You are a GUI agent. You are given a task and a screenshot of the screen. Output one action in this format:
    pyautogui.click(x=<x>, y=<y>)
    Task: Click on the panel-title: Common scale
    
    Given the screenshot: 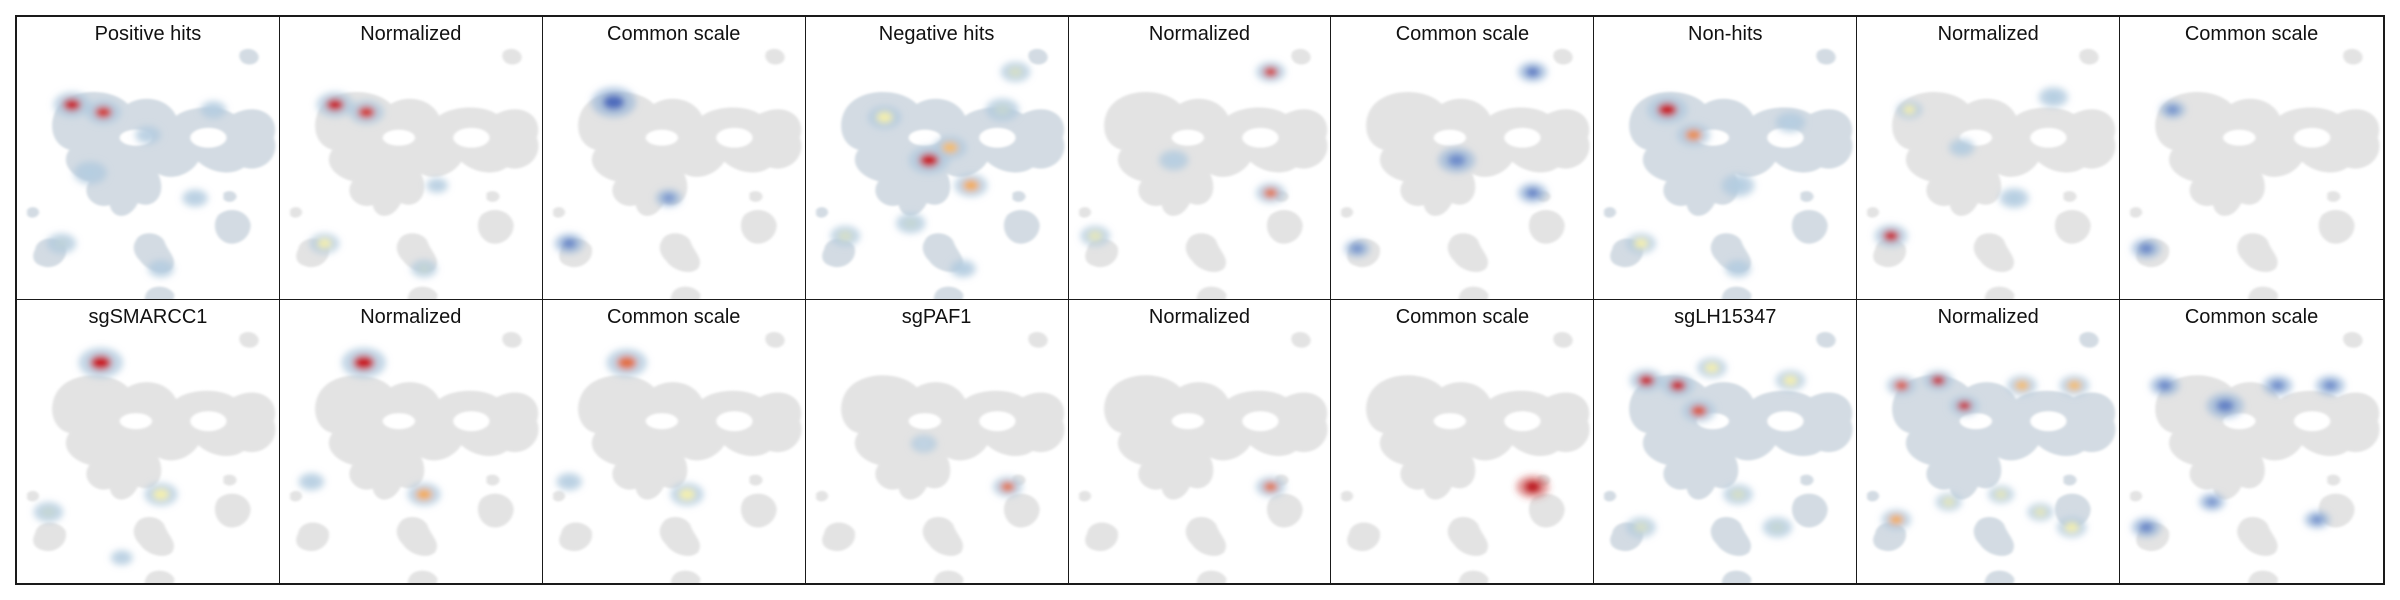 What is the action you would take?
    pyautogui.click(x=2251, y=34)
    